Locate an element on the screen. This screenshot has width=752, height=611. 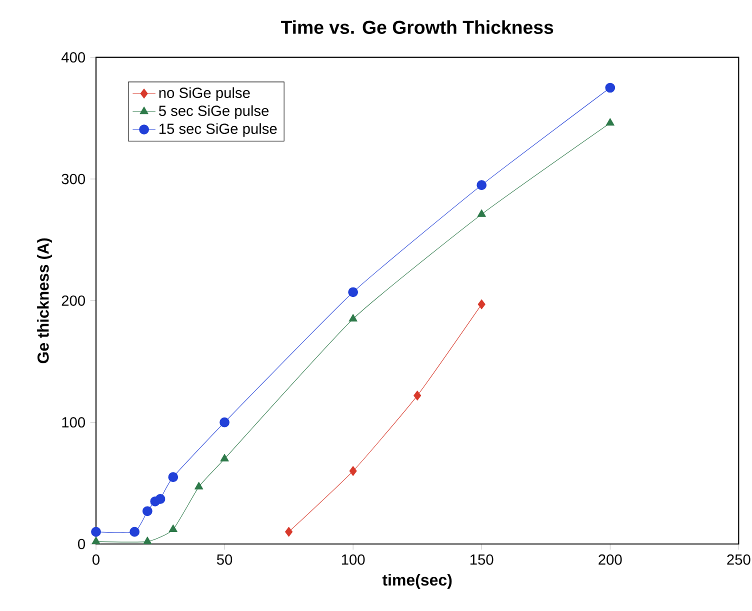
chart-title: Time vs. Ge Growth Thickness is located at coordinates (417, 27).